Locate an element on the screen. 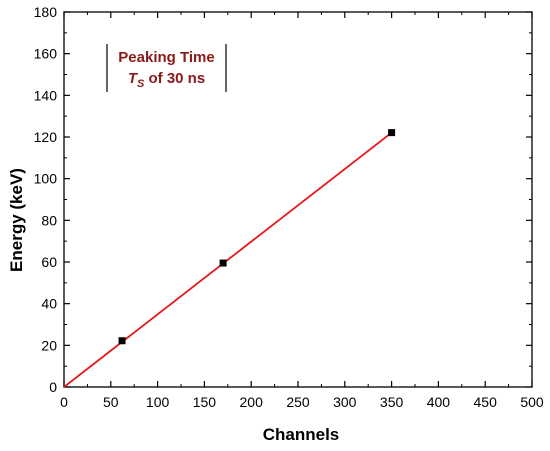  y-tick-label: 40 is located at coordinates (49, 304).